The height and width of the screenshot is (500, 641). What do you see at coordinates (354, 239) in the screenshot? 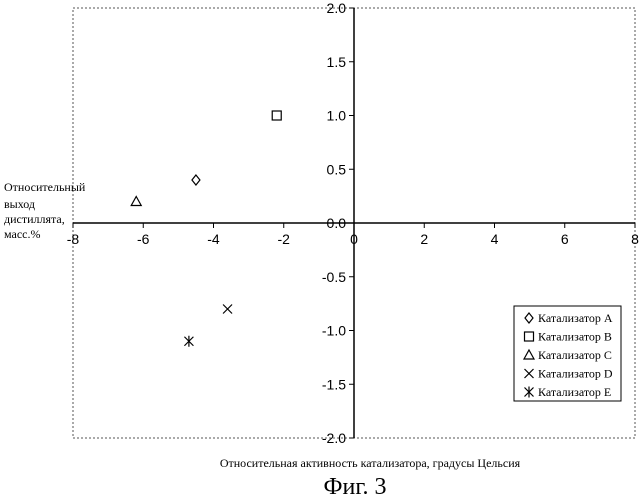
I see `x-tick-label: 0` at bounding box center [354, 239].